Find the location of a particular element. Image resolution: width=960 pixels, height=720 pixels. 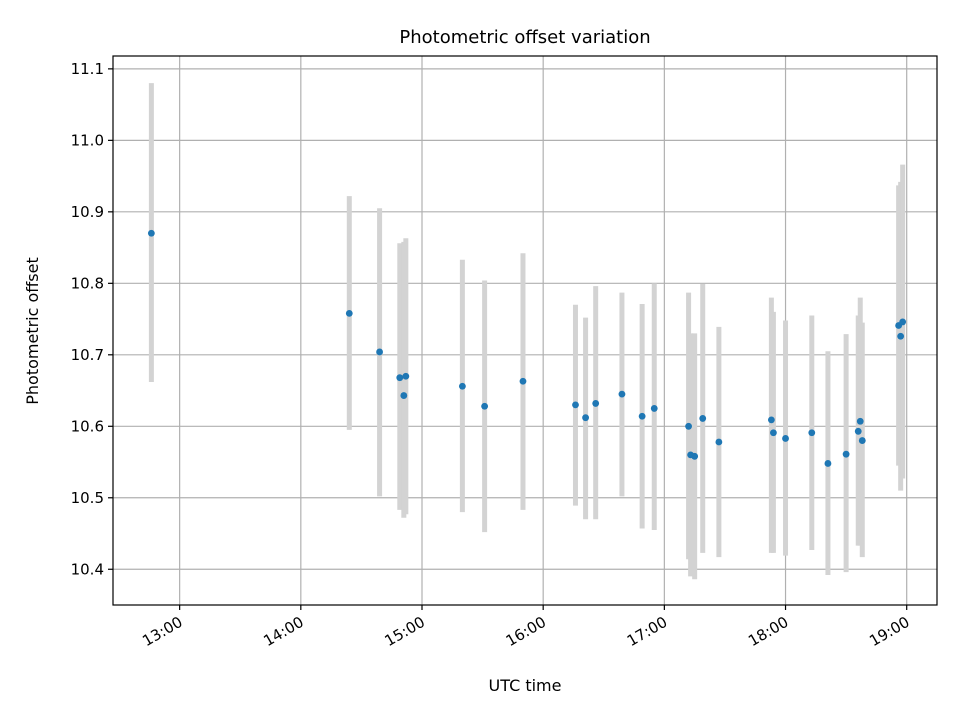

y-tick-label: 10.4 is located at coordinates (87, 569).